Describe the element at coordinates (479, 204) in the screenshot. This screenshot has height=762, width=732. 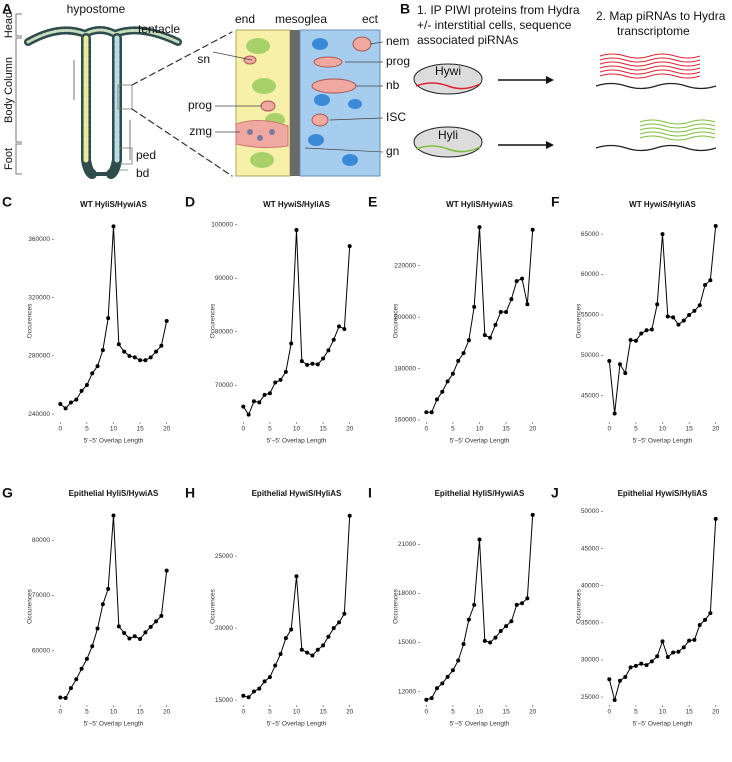
I see `chart-title: WT HyliS/HywiAS` at that location.